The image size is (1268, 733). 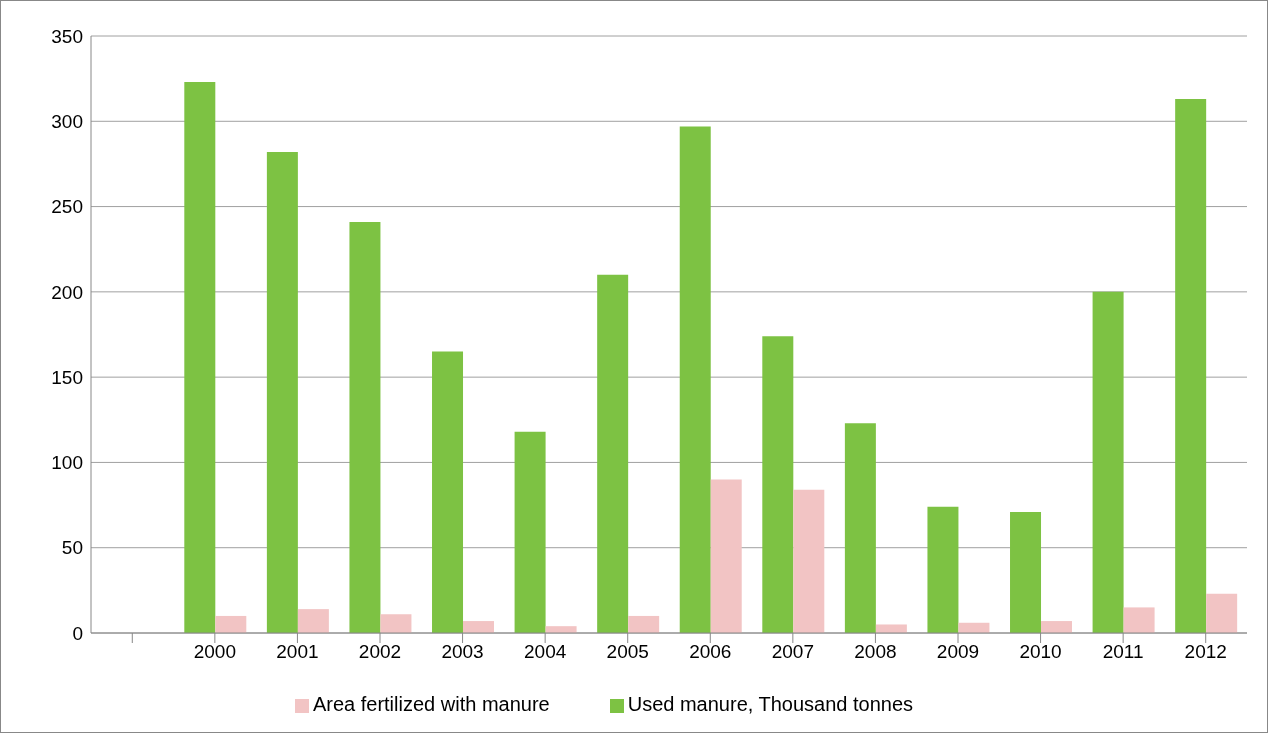 I want to click on y-tick-label: 350, so click(x=67, y=36).